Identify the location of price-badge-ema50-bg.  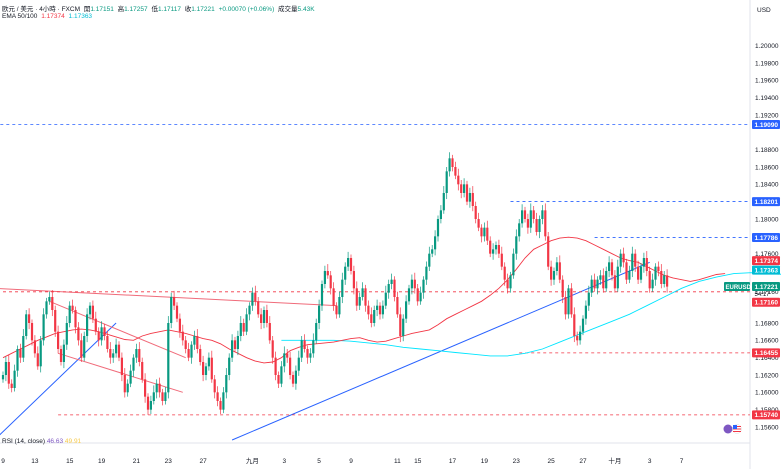
(766, 261).